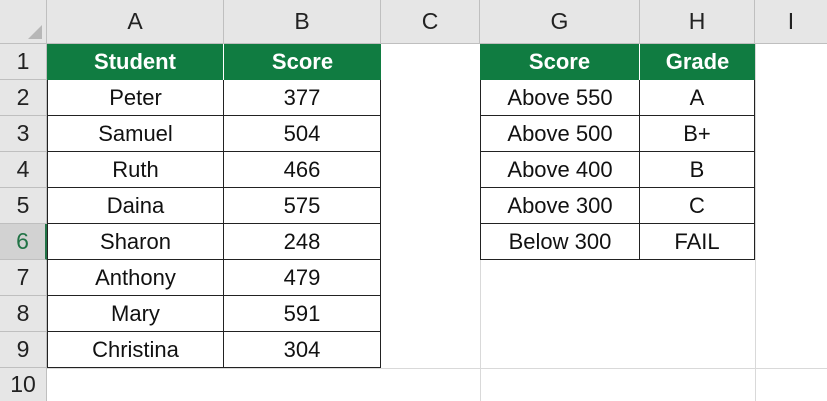 This screenshot has width=827, height=401. What do you see at coordinates (23, 134) in the screenshot?
I see `row-header-3: 3` at bounding box center [23, 134].